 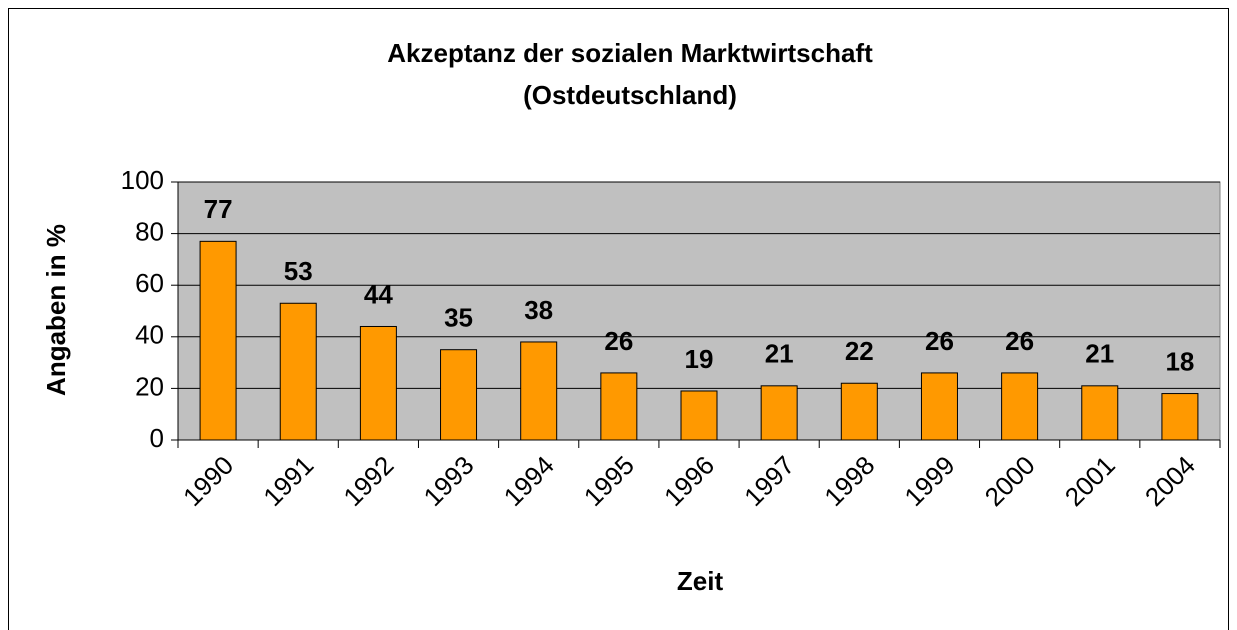 I want to click on y-tick-label: 40, so click(x=149, y=335).